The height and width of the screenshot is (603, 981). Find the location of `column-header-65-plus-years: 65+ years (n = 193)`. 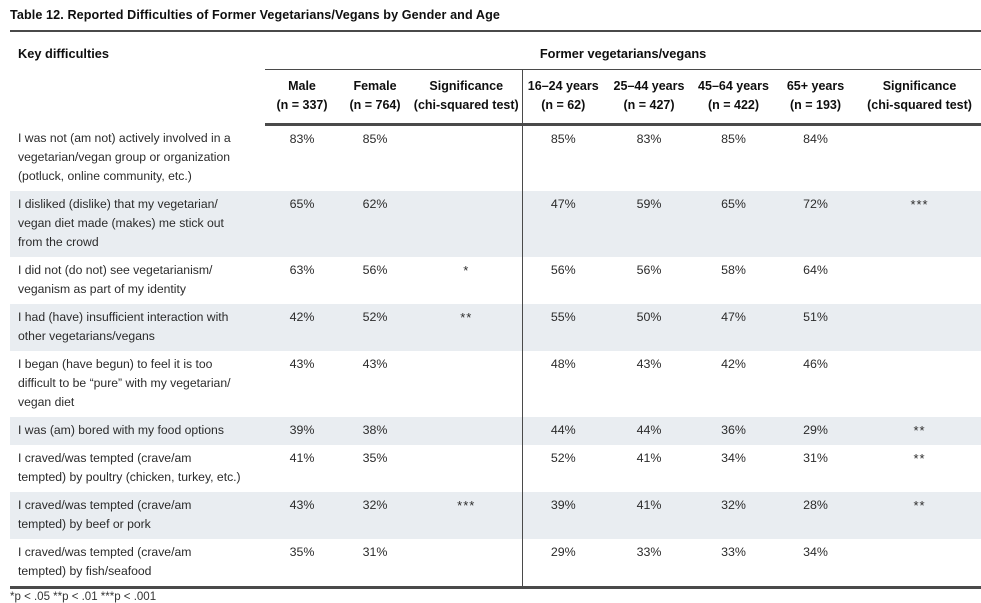

column-header-65-plus-years: 65+ years (n = 193) is located at coordinates (815, 97).